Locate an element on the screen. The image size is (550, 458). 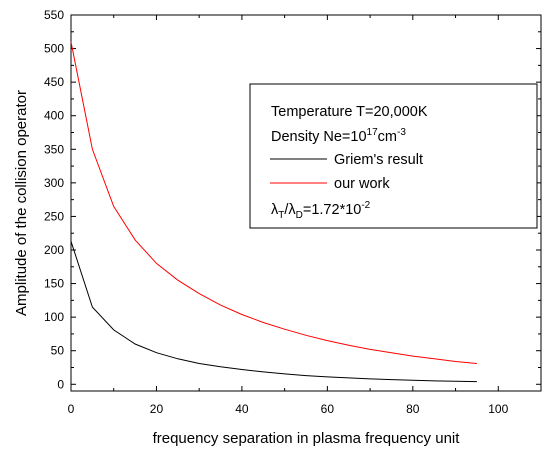
y-tick-label: 450 is located at coordinates (54, 82).